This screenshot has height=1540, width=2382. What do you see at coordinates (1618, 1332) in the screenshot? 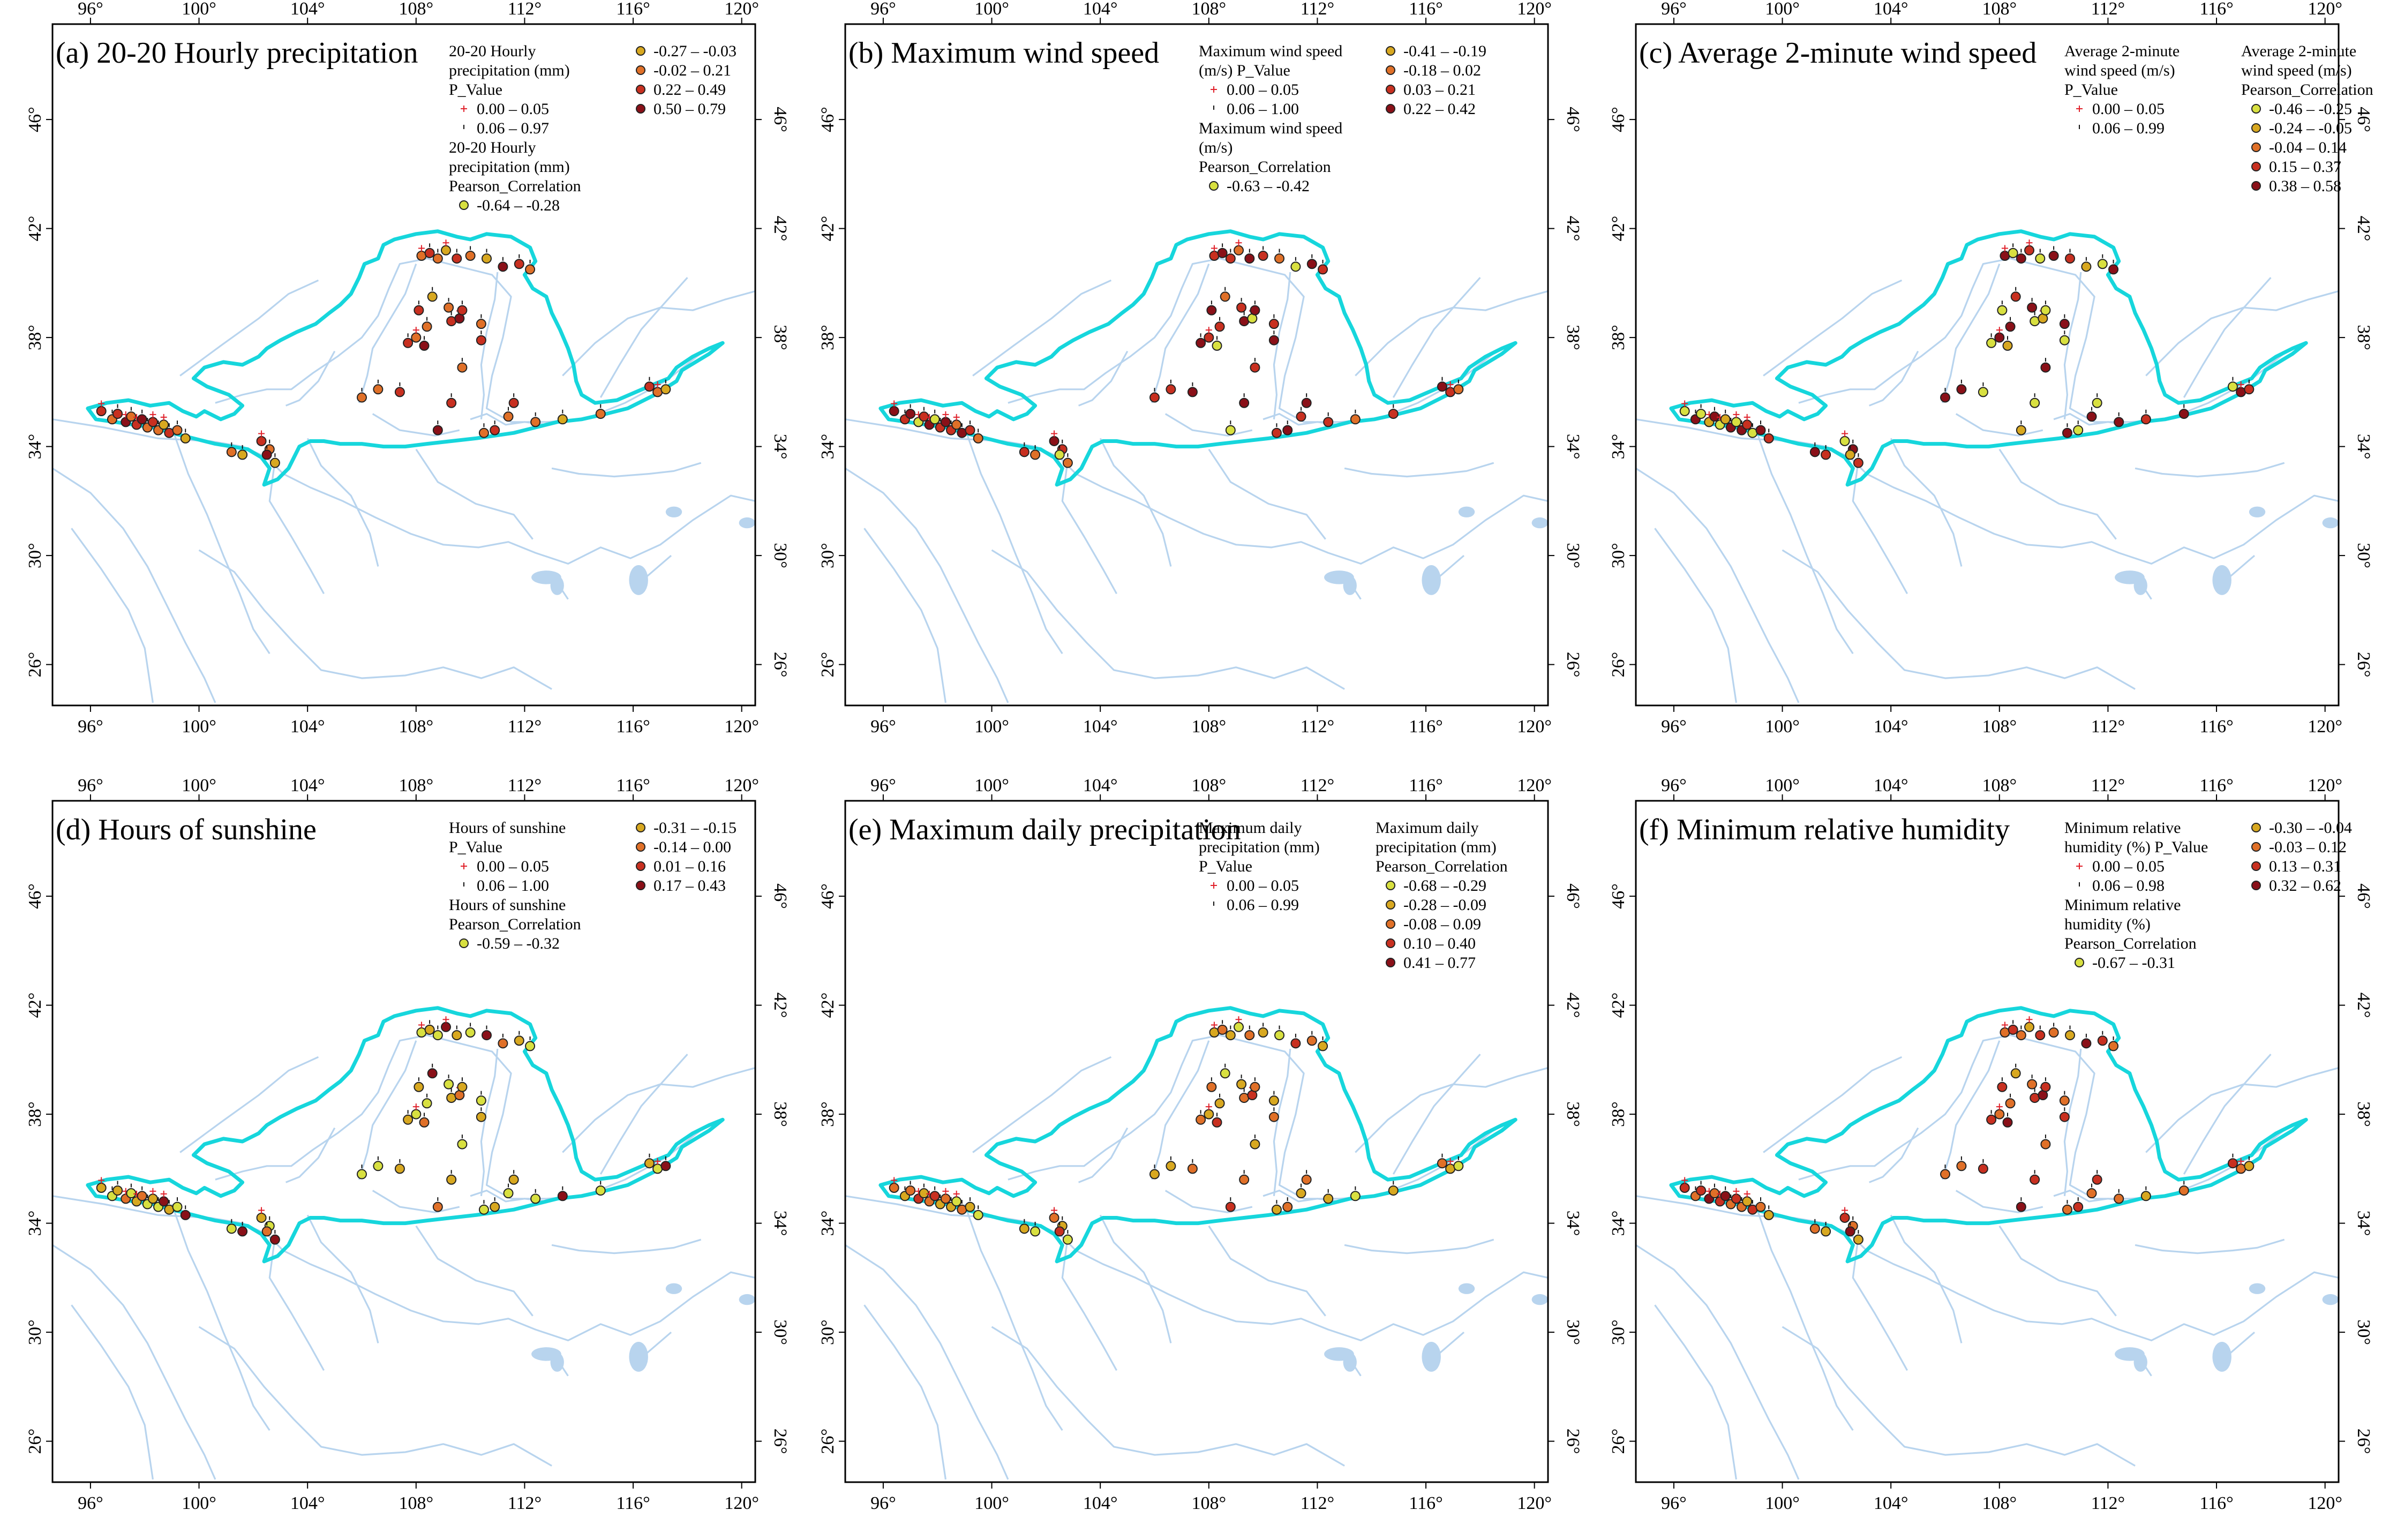
I see `latitude-label-left: 30°` at bounding box center [1618, 1332].